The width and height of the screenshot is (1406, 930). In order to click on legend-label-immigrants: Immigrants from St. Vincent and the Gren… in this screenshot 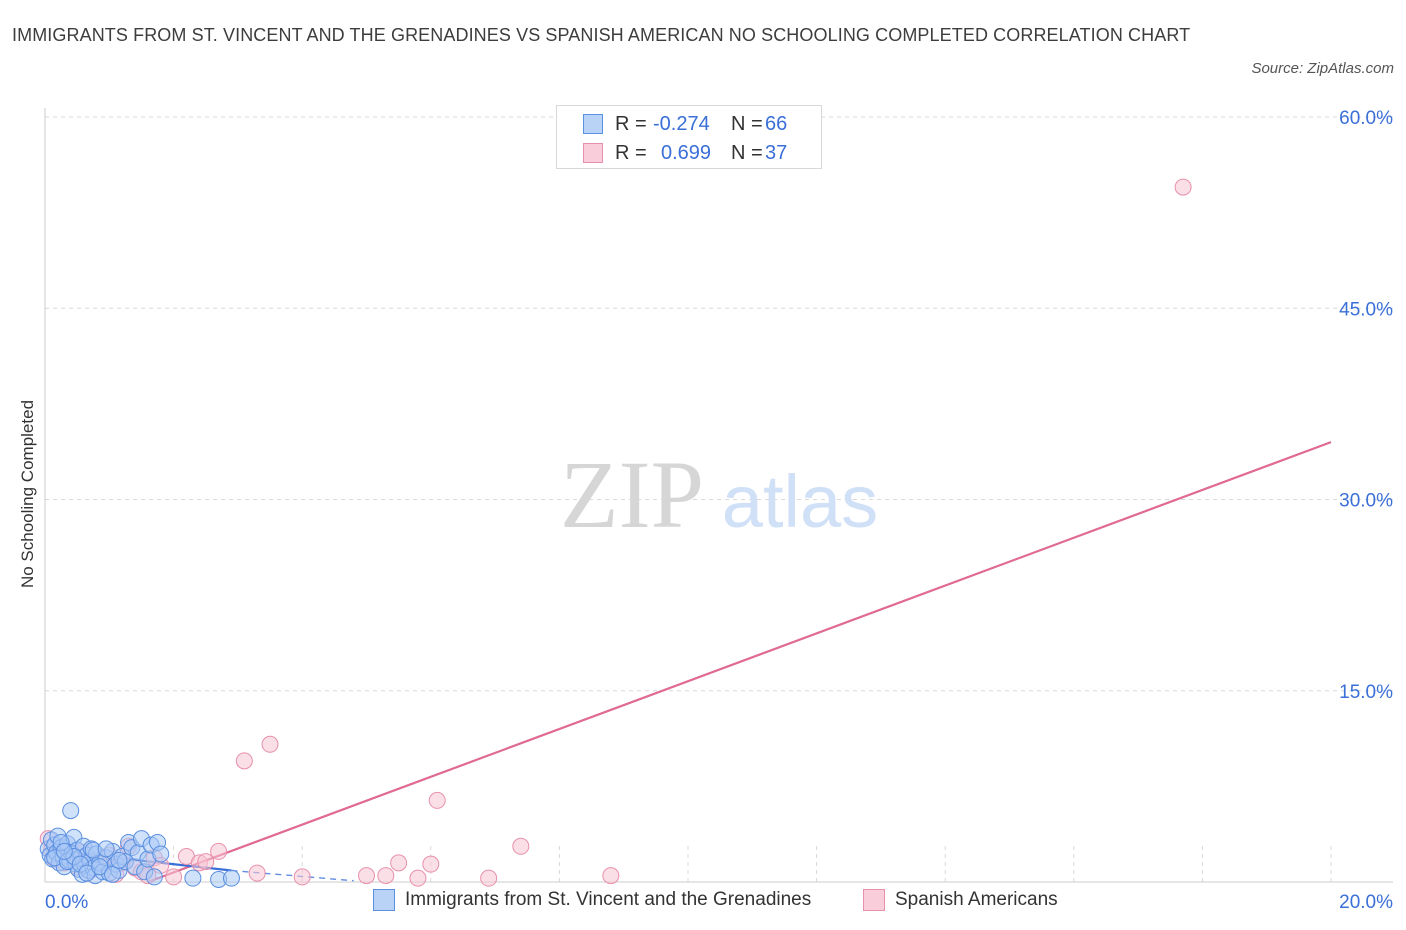, I will do `click(608, 899)`.